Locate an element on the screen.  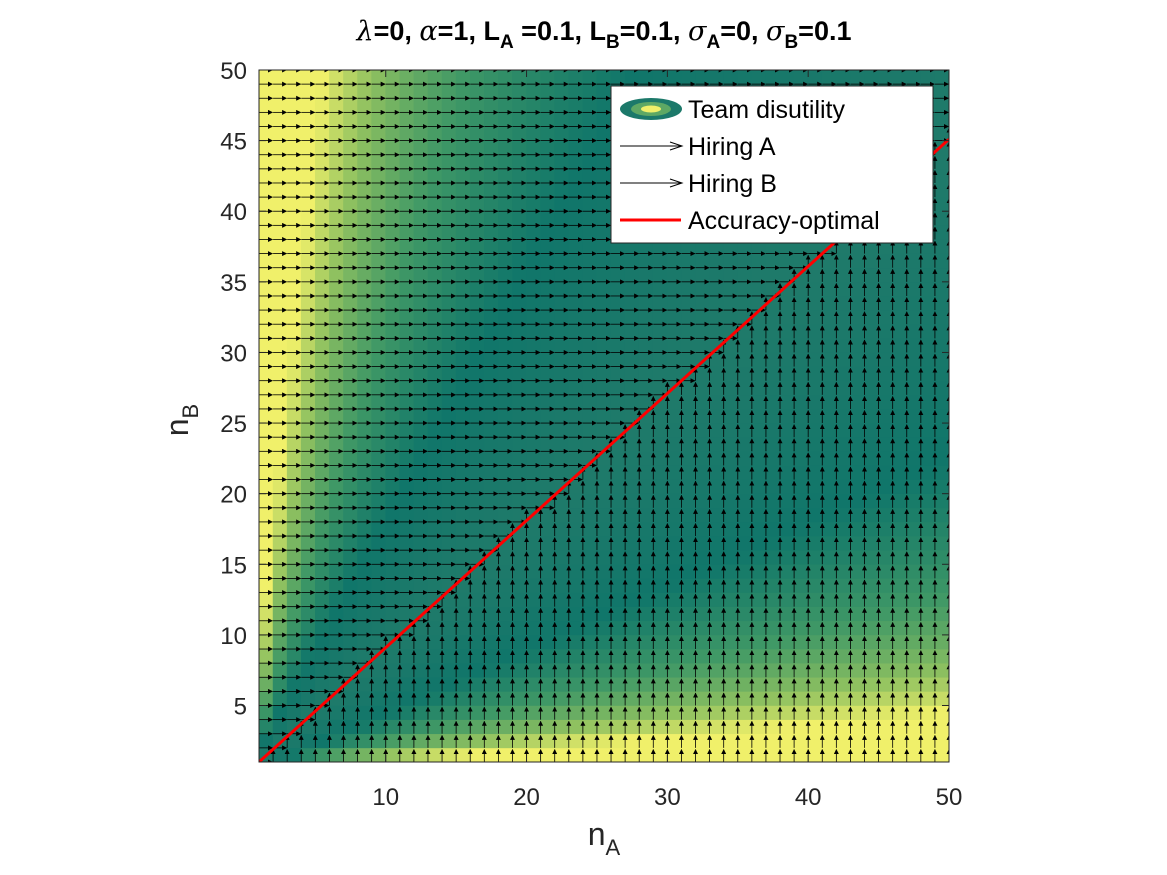
x-tick-label: 30 is located at coordinates (667, 797).